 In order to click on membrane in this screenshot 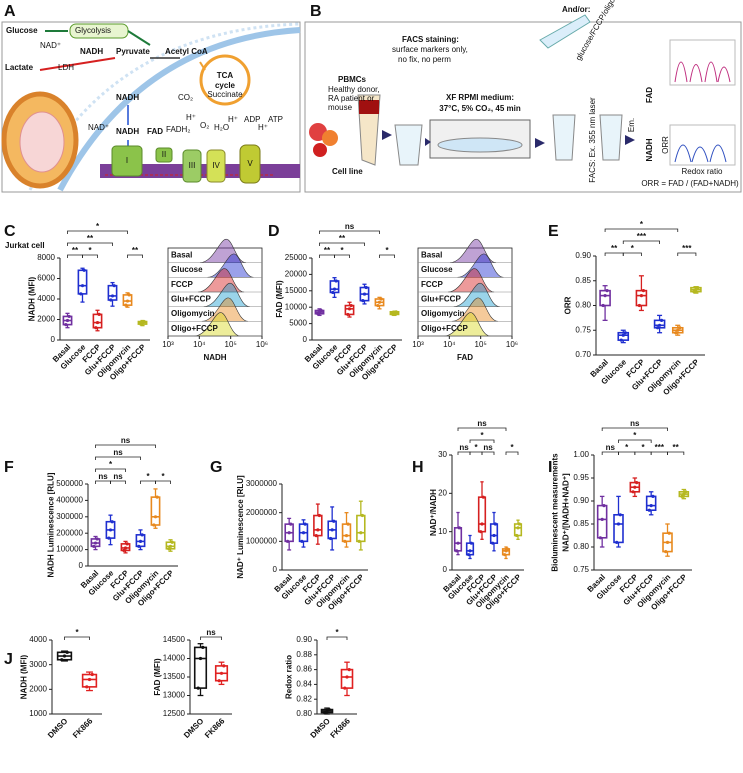, I will do `click(164, 106)`.